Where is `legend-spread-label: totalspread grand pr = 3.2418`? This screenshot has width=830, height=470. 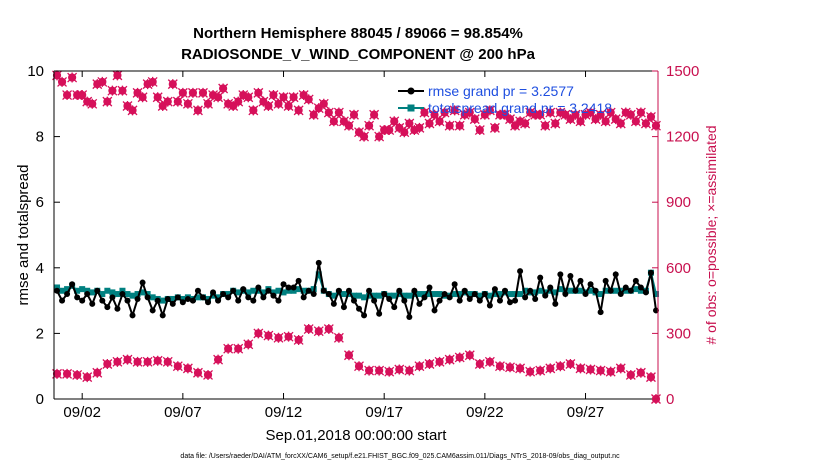 legend-spread-label: totalspread grand pr = 3.2418 is located at coordinates (520, 108).